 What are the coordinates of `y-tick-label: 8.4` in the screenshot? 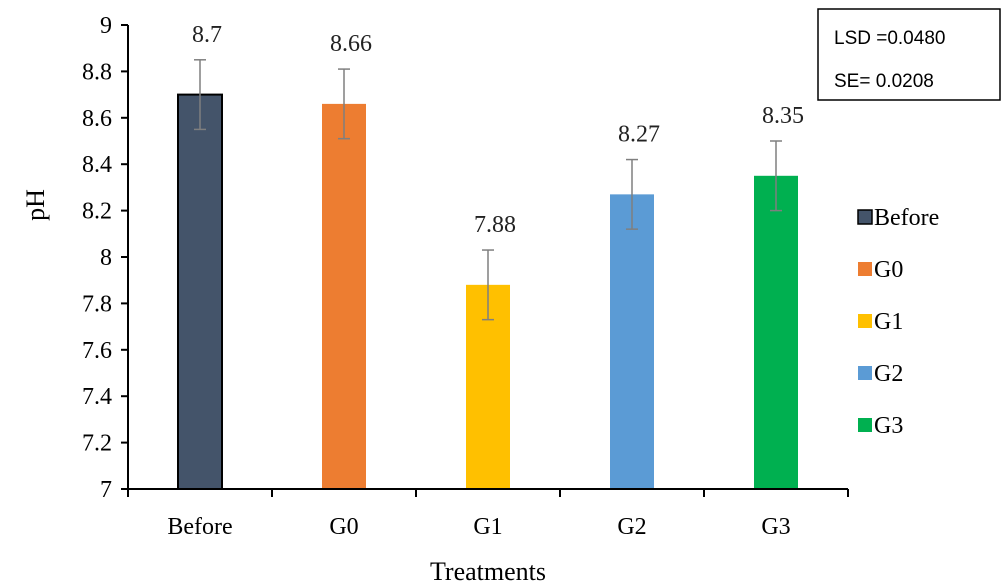 It's located at (97, 165).